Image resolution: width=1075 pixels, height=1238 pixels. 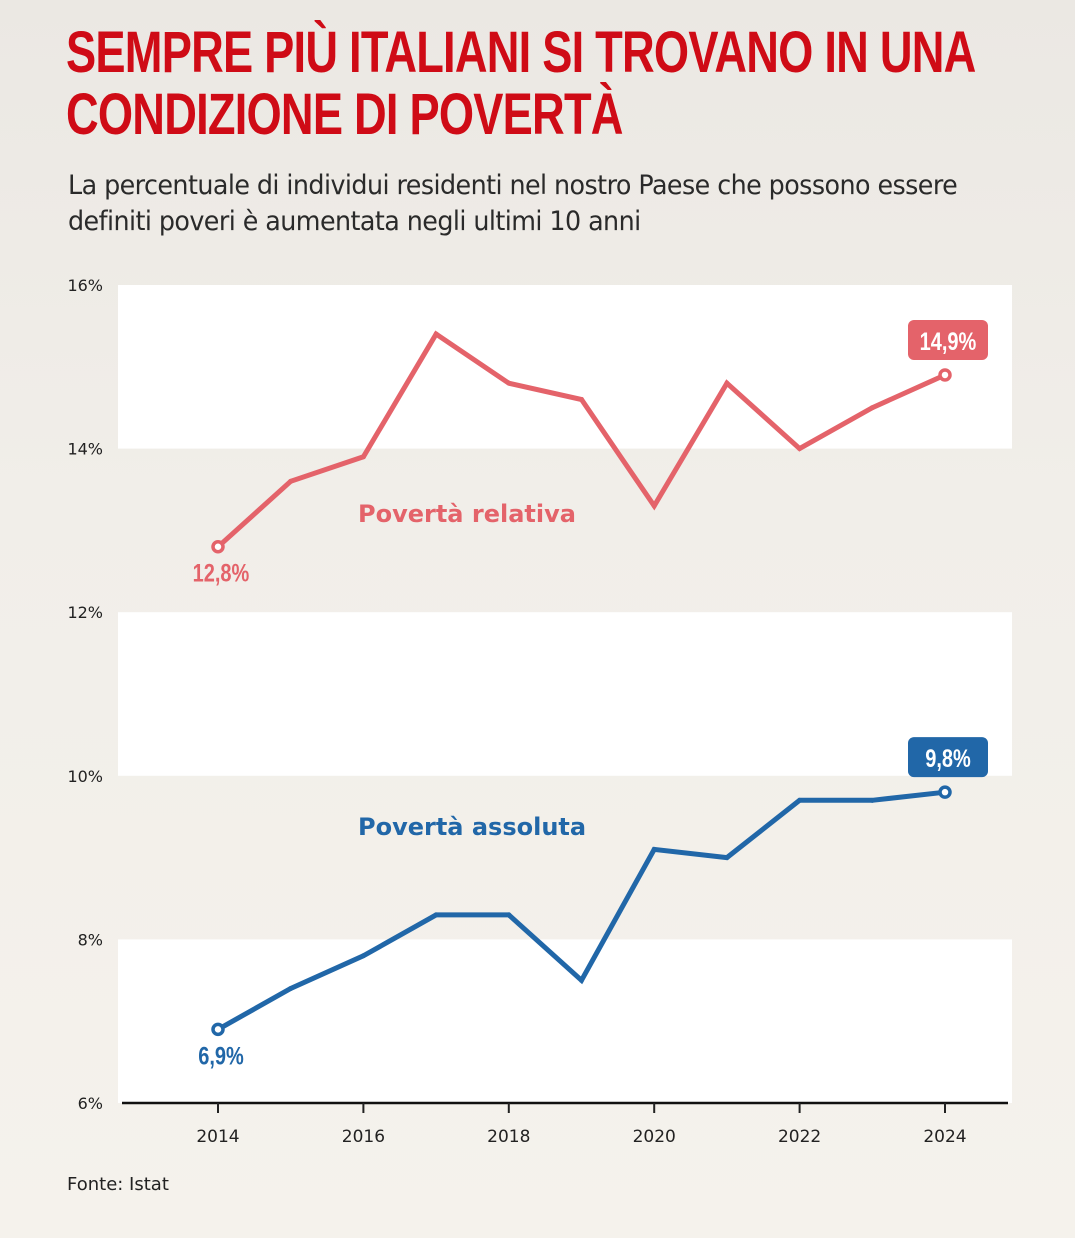 What do you see at coordinates (363, 1137) in the screenshot?
I see `x-tick-label: 2016` at bounding box center [363, 1137].